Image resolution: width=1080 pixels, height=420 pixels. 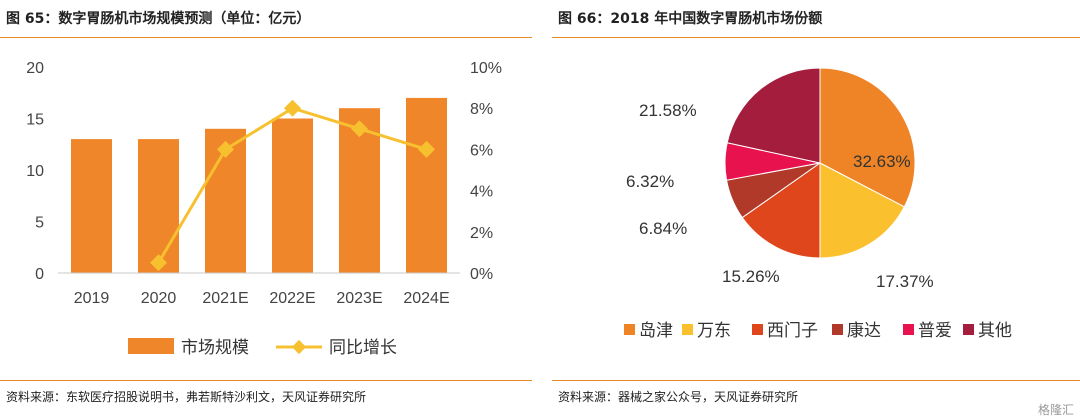 What do you see at coordinates (35, 171) in the screenshot?
I see `left-axis-tick-label: 10` at bounding box center [35, 171].